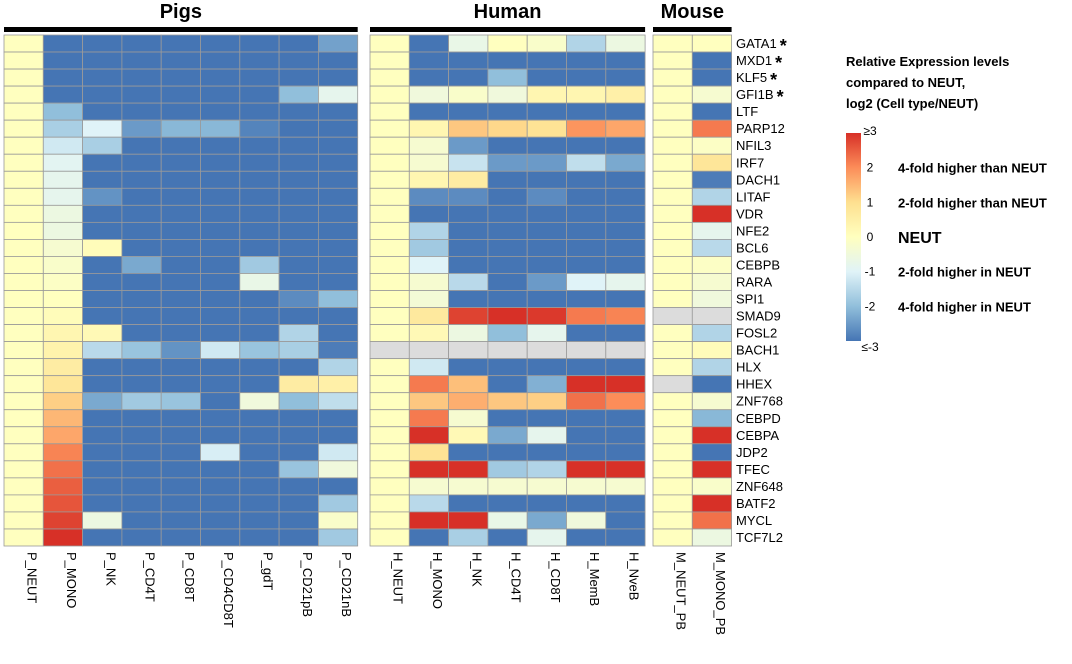 This screenshot has width=1072, height=664. What do you see at coordinates (298, 128) in the screenshot?
I see `heatmap-cell-P_CD21pB-PARP12` at bounding box center [298, 128].